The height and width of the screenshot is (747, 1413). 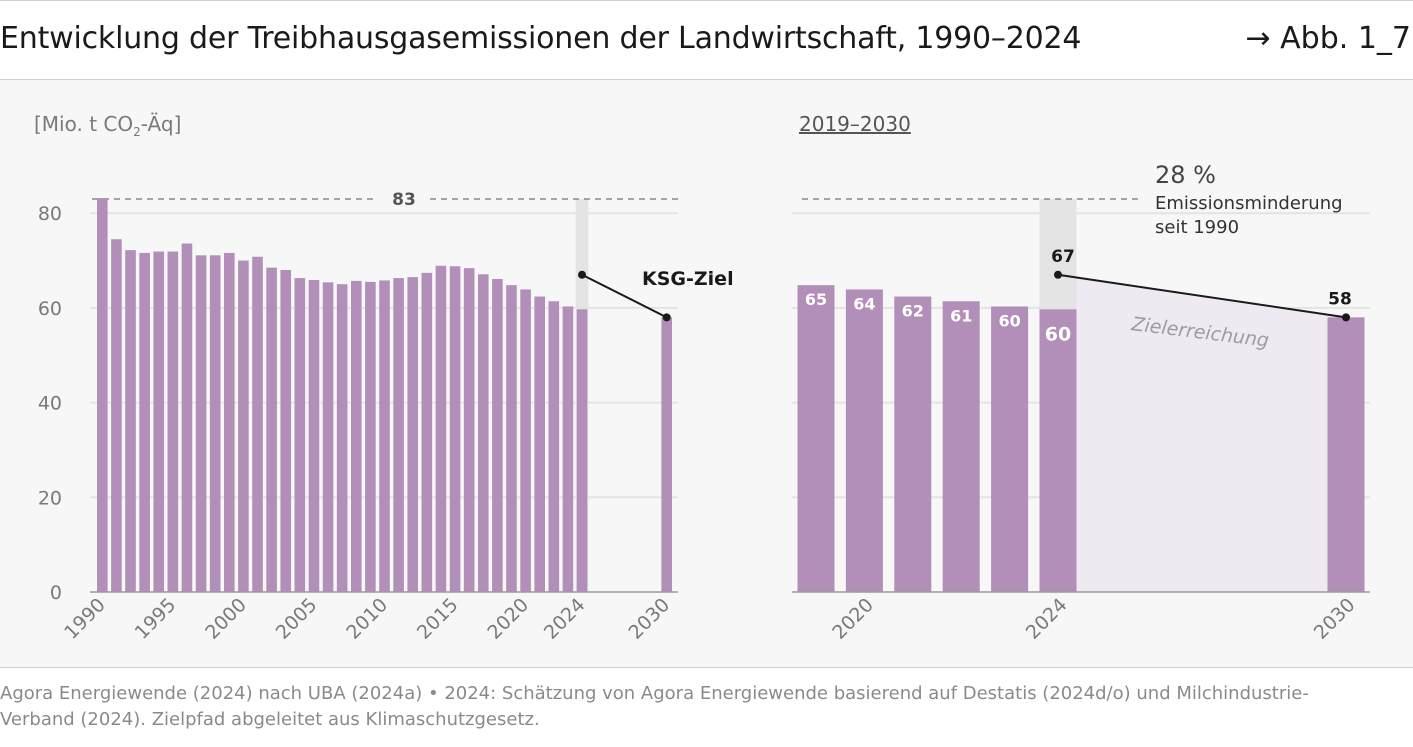 What do you see at coordinates (853, 619) in the screenshot?
I see `right-x-tick-label: 2020` at bounding box center [853, 619].